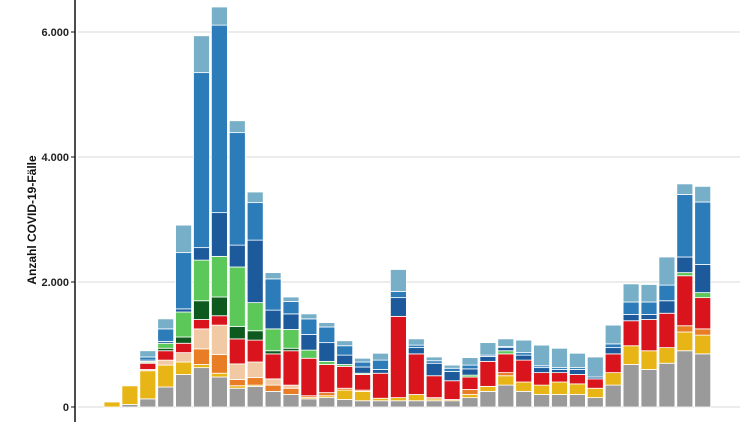 This screenshot has width=750, height=422. Describe the element at coordinates (55, 158) in the screenshot. I see `y-tick-label: 4.000` at that location.